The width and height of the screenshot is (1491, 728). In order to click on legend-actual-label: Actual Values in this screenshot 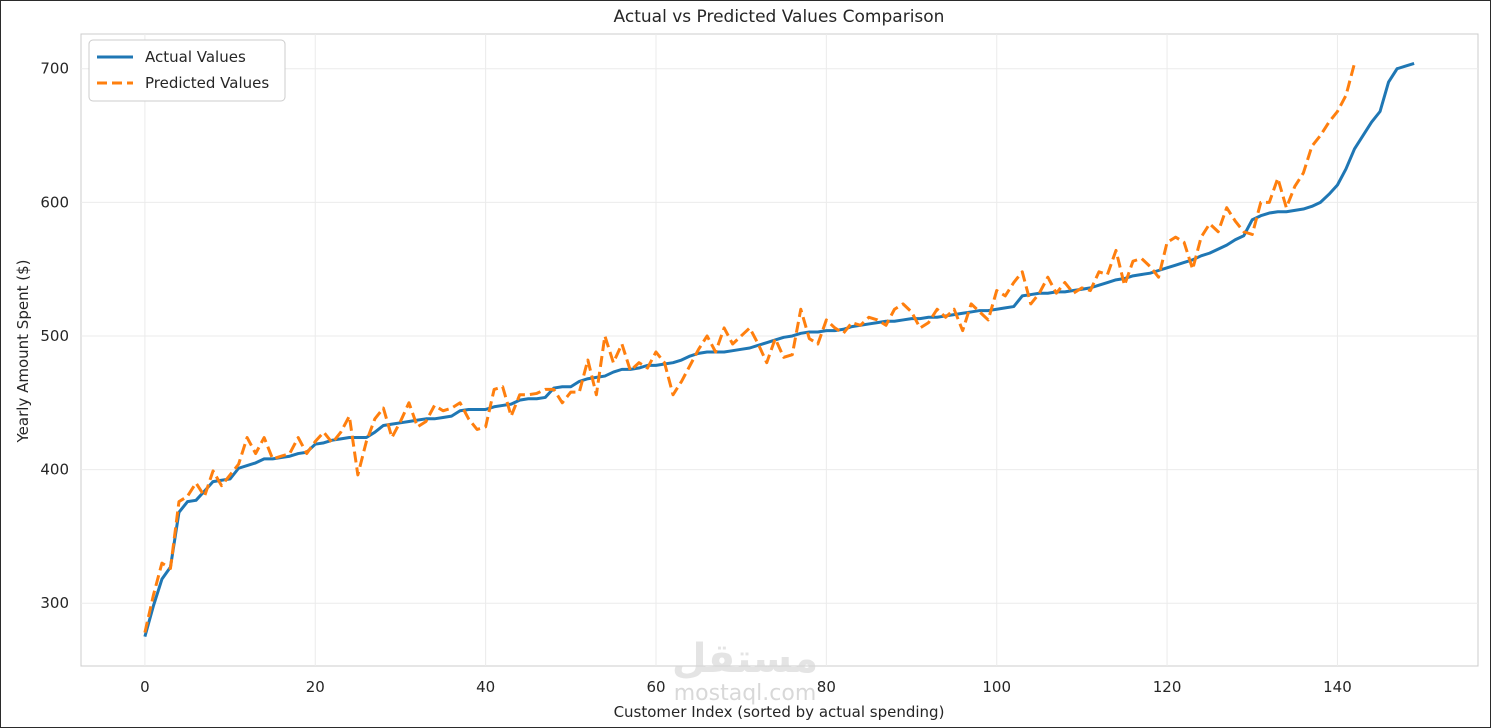, I will do `click(195, 57)`.